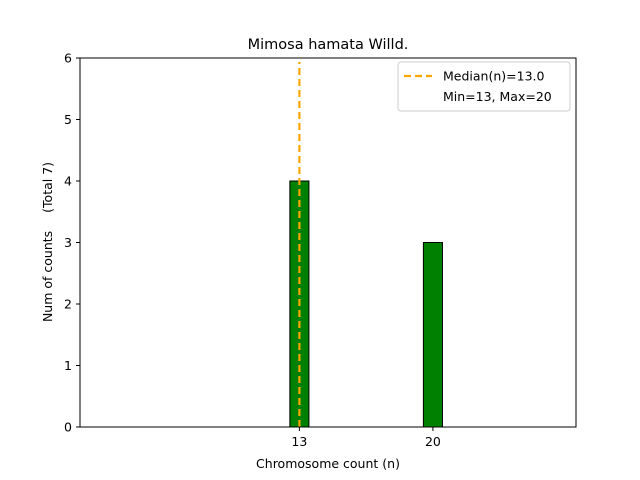 This screenshot has width=640, height=480. What do you see at coordinates (68, 119) in the screenshot?
I see `y-tick-label-5: 5` at bounding box center [68, 119].